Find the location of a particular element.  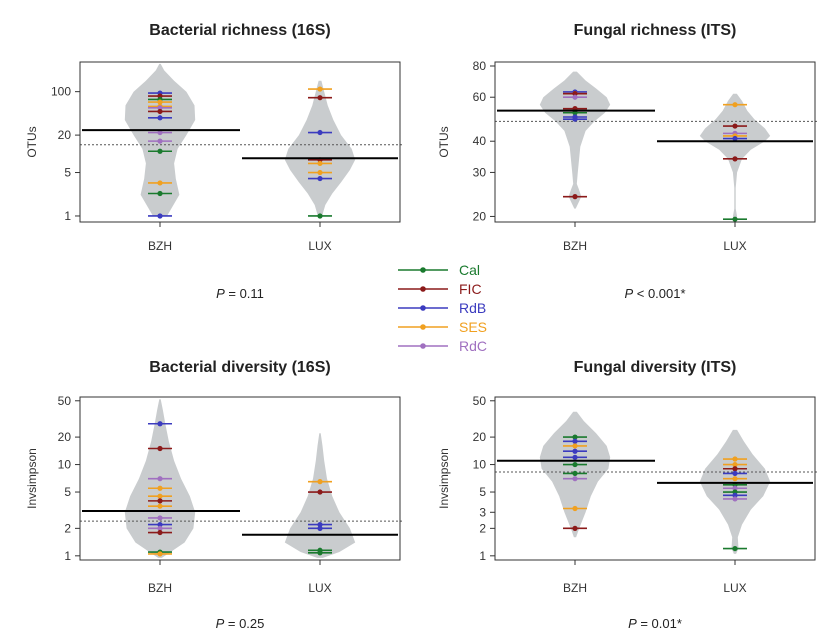

legend-item-rdc: RdC is located at coordinates (442, 346).